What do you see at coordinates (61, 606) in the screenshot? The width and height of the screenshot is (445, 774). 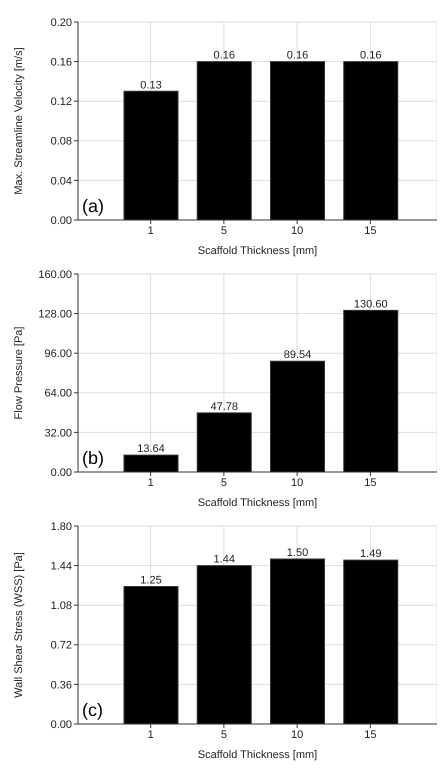 I see `y-tick-label: 1.08` at bounding box center [61, 606].